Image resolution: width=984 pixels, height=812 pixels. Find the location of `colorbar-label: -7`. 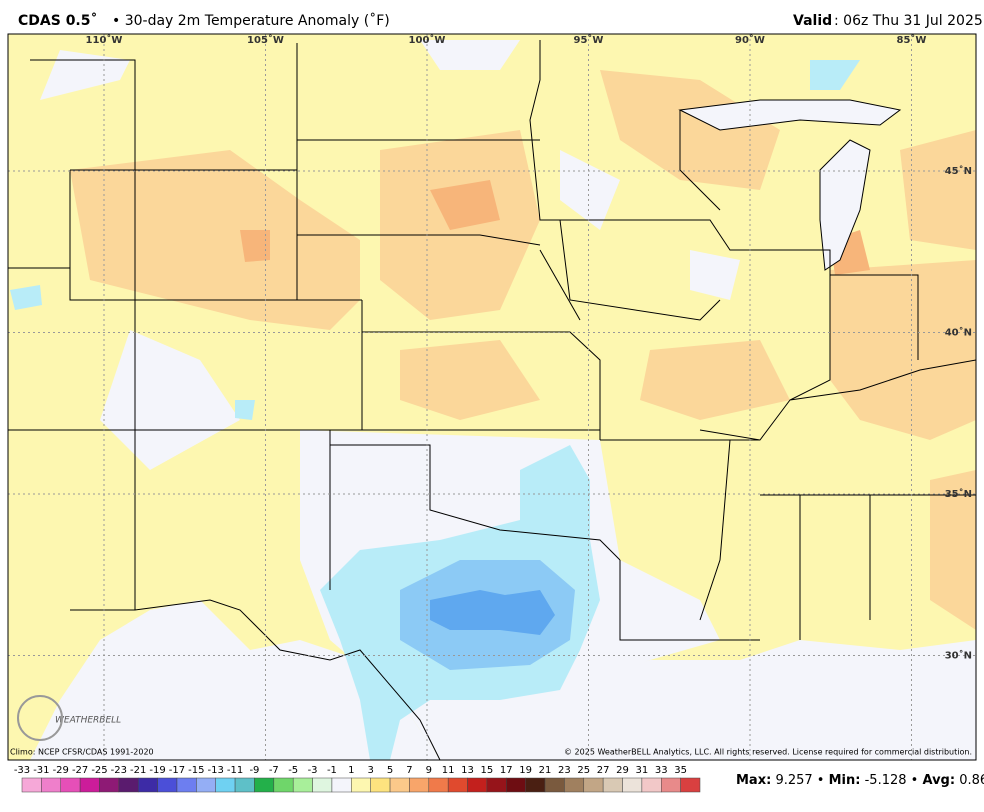

colorbar-label: -7 is located at coordinates (274, 770).